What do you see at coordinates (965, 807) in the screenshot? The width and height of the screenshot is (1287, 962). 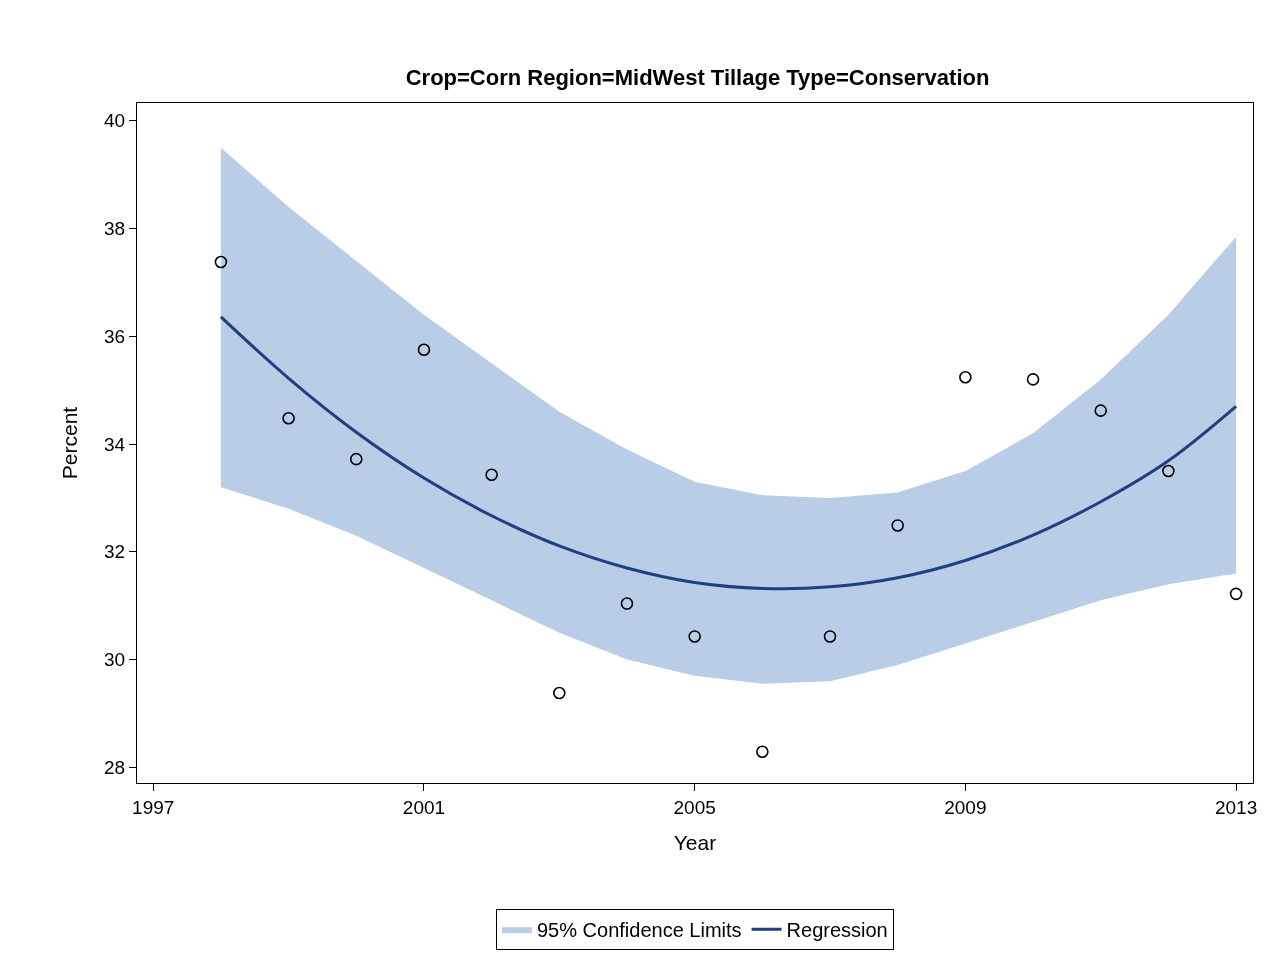 I see `x-tick-label: 2009` at bounding box center [965, 807].